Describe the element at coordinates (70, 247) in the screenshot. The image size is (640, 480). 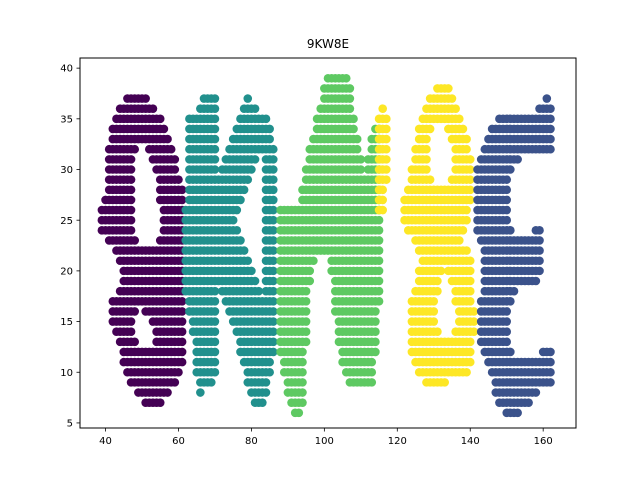
I see `y-axis: 5 10 15 20 25 30 35 40` at that location.